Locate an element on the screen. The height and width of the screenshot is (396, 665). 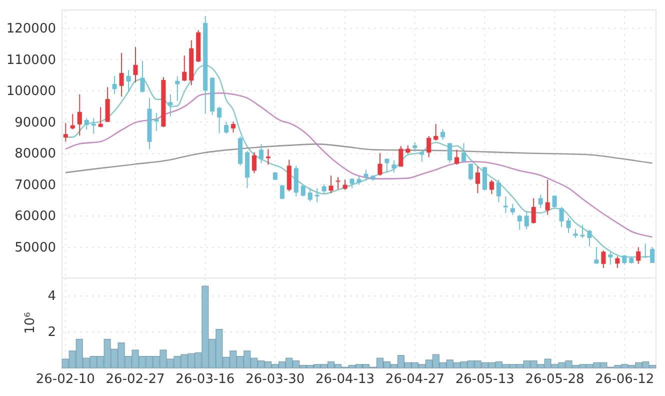
line-series is located at coordinates (359, 158).